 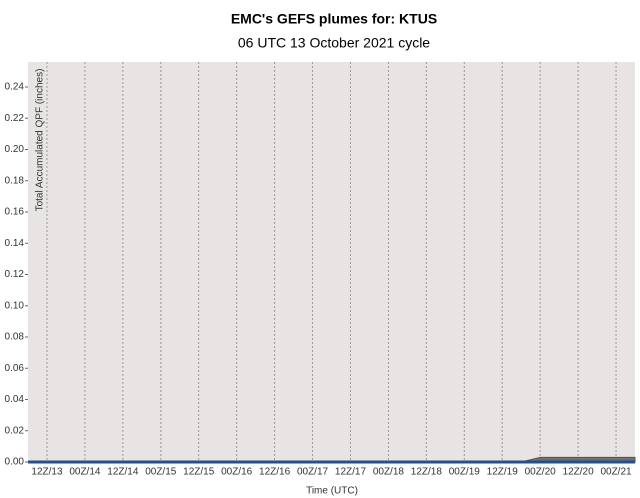 What do you see at coordinates (15, 430) in the screenshot?
I see `y-tick-label: 0.02` at bounding box center [15, 430].